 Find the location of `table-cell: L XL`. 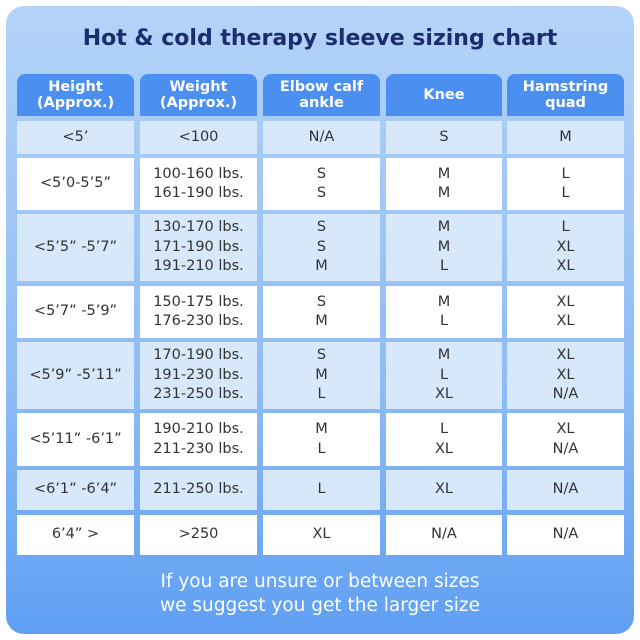

table-cell: L XL is located at coordinates (444, 439).